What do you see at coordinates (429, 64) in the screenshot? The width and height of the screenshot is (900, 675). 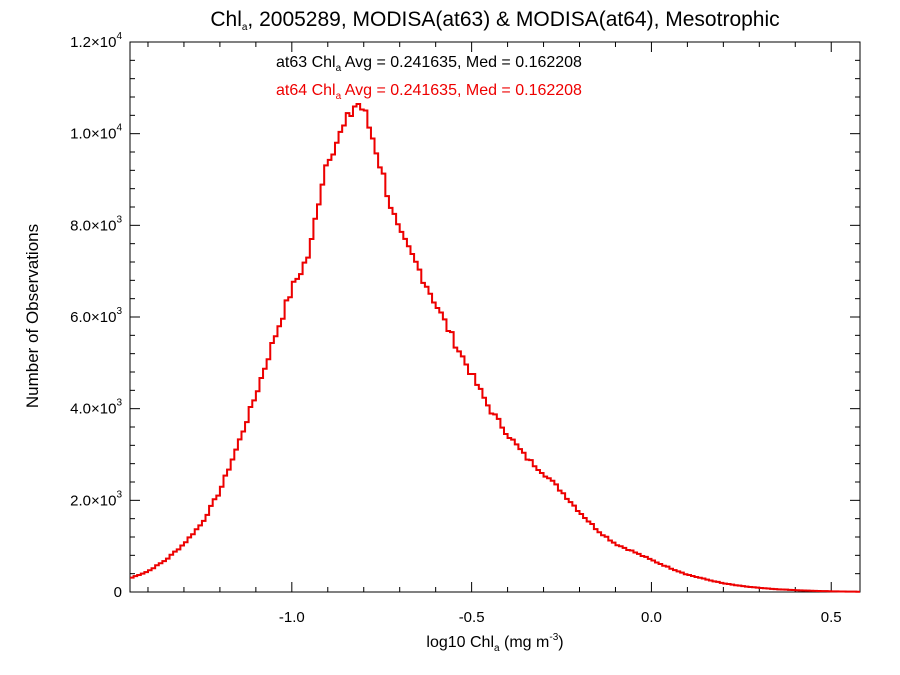 I see `annotation-at63: at63 Chla Avg = 0.241635, Med = 0.162208` at bounding box center [429, 64].